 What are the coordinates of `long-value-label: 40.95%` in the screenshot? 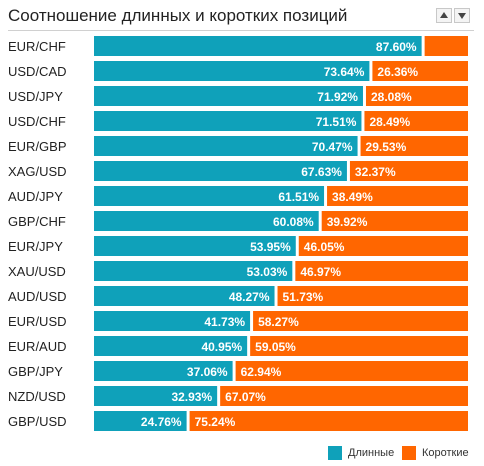 It's located at (221, 347).